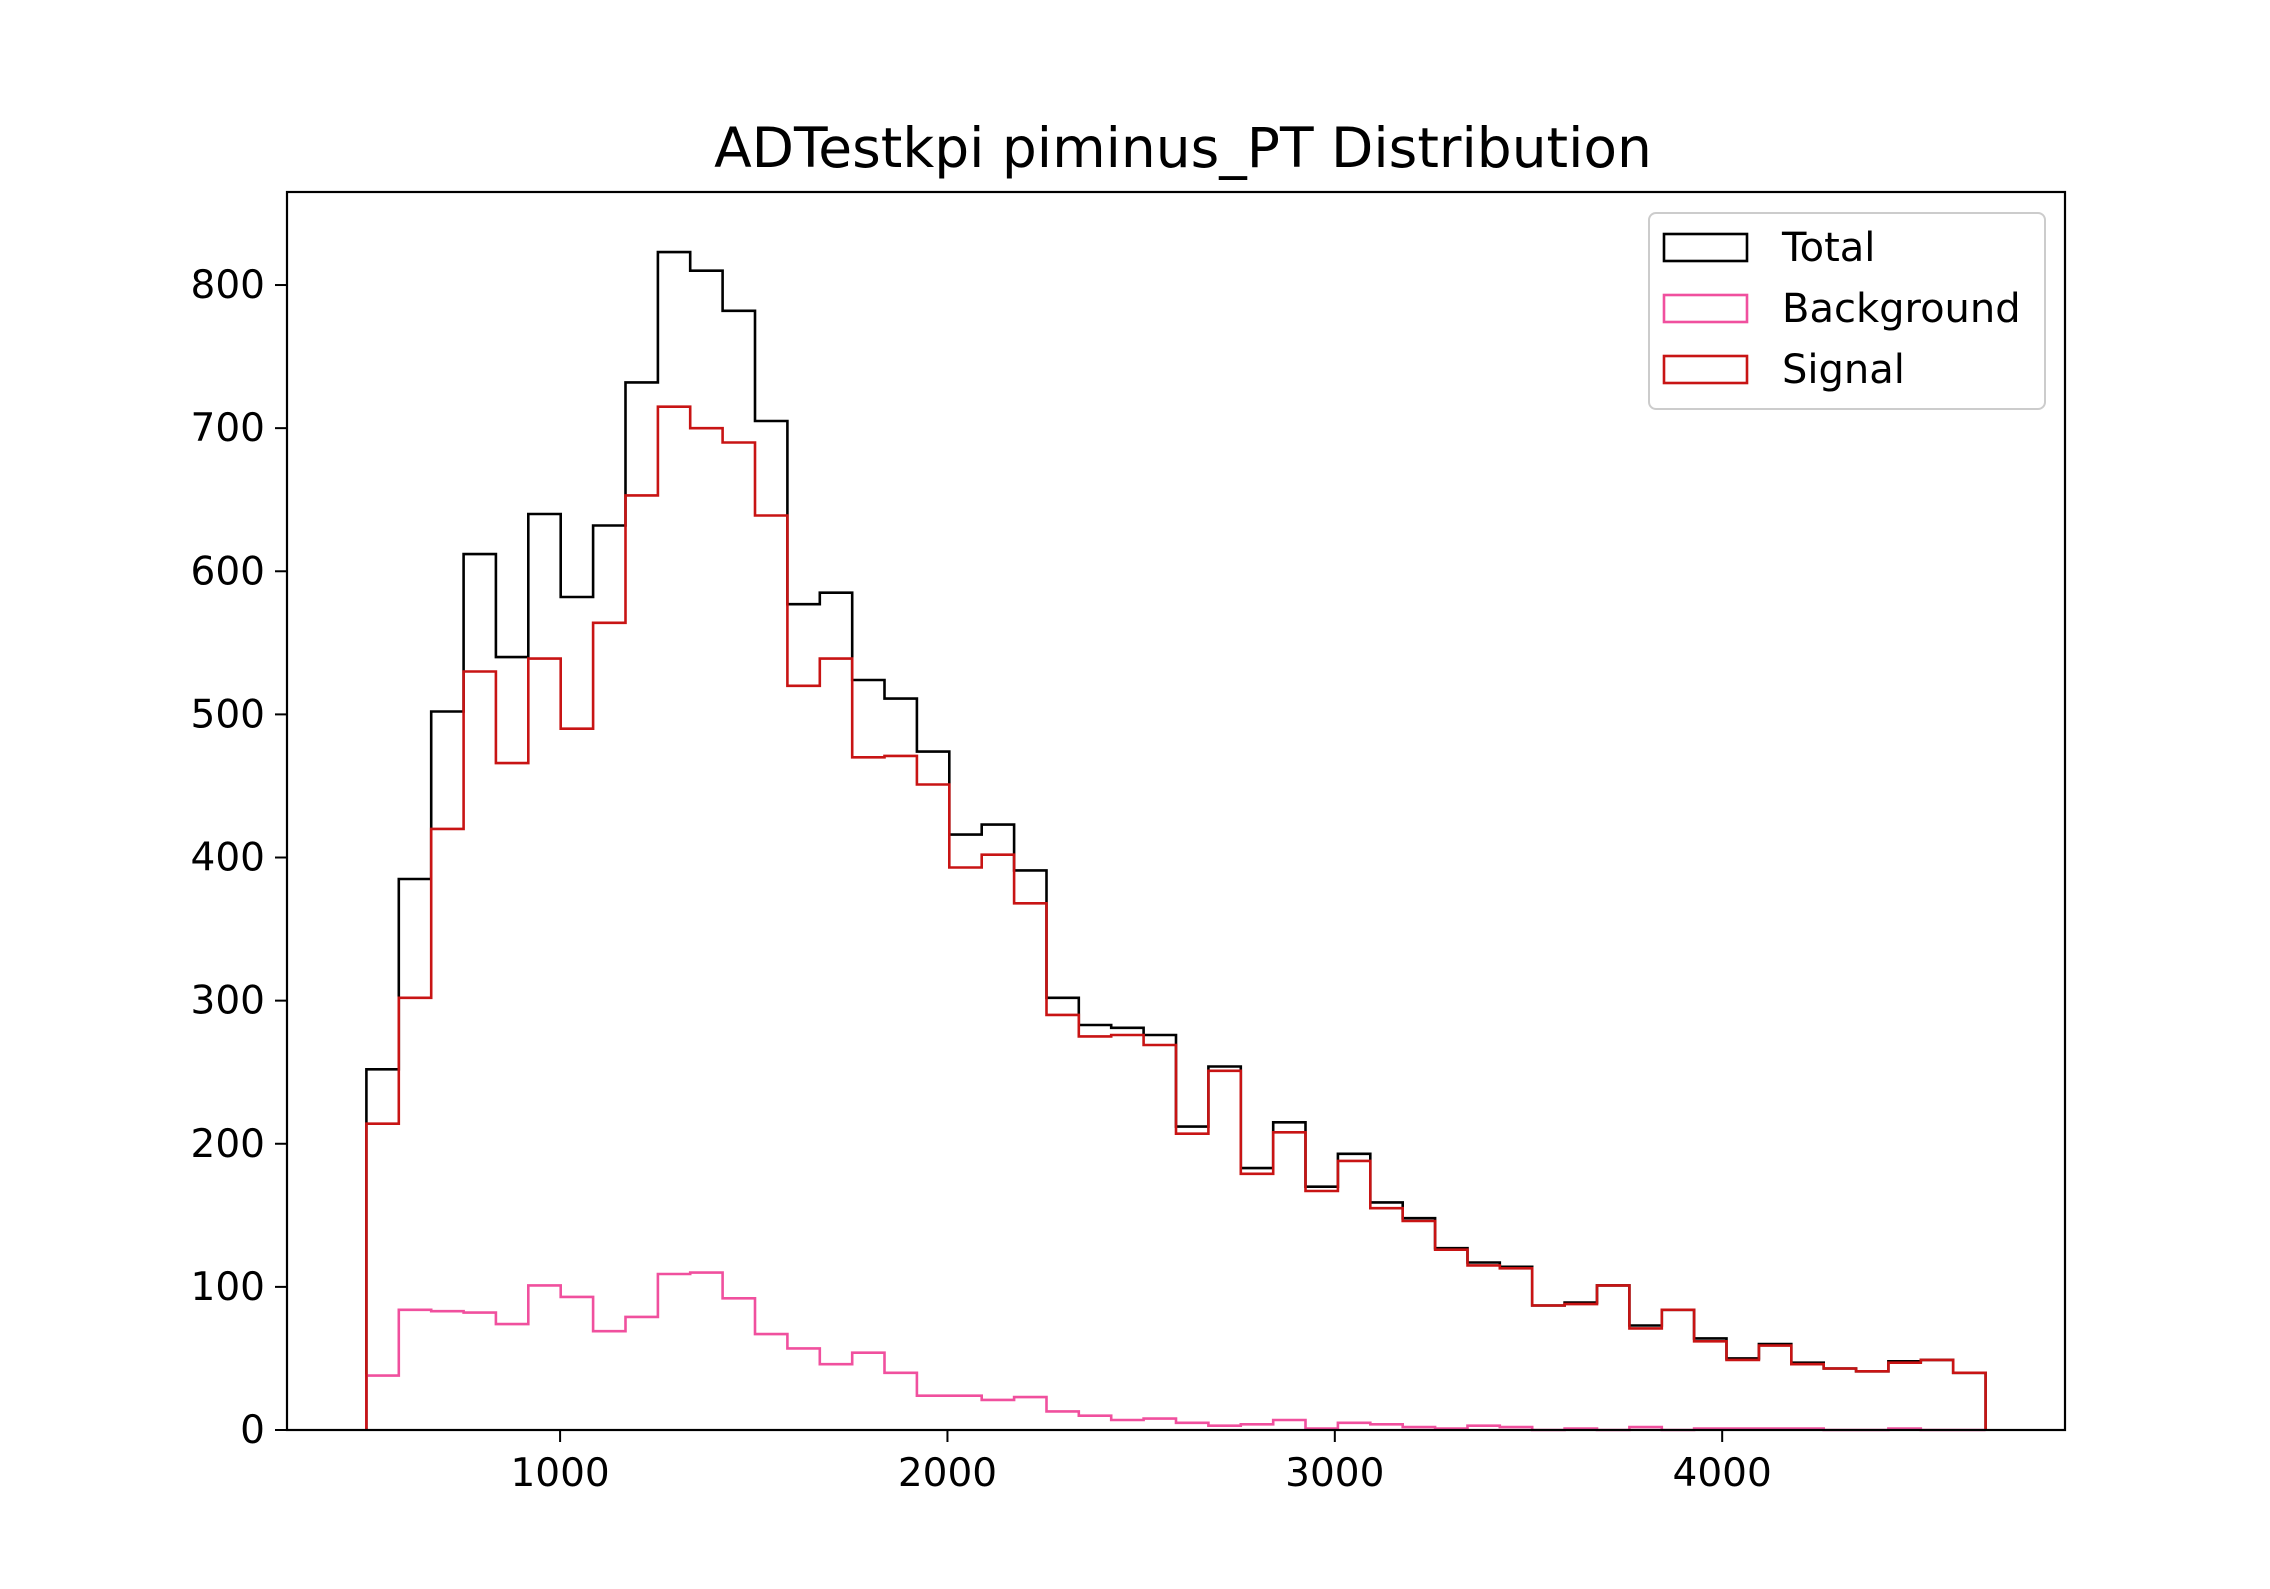  Describe the element at coordinates (1183, 148) in the screenshot. I see `chart-title: ADTestkpi piminus_PT Distribution` at that location.